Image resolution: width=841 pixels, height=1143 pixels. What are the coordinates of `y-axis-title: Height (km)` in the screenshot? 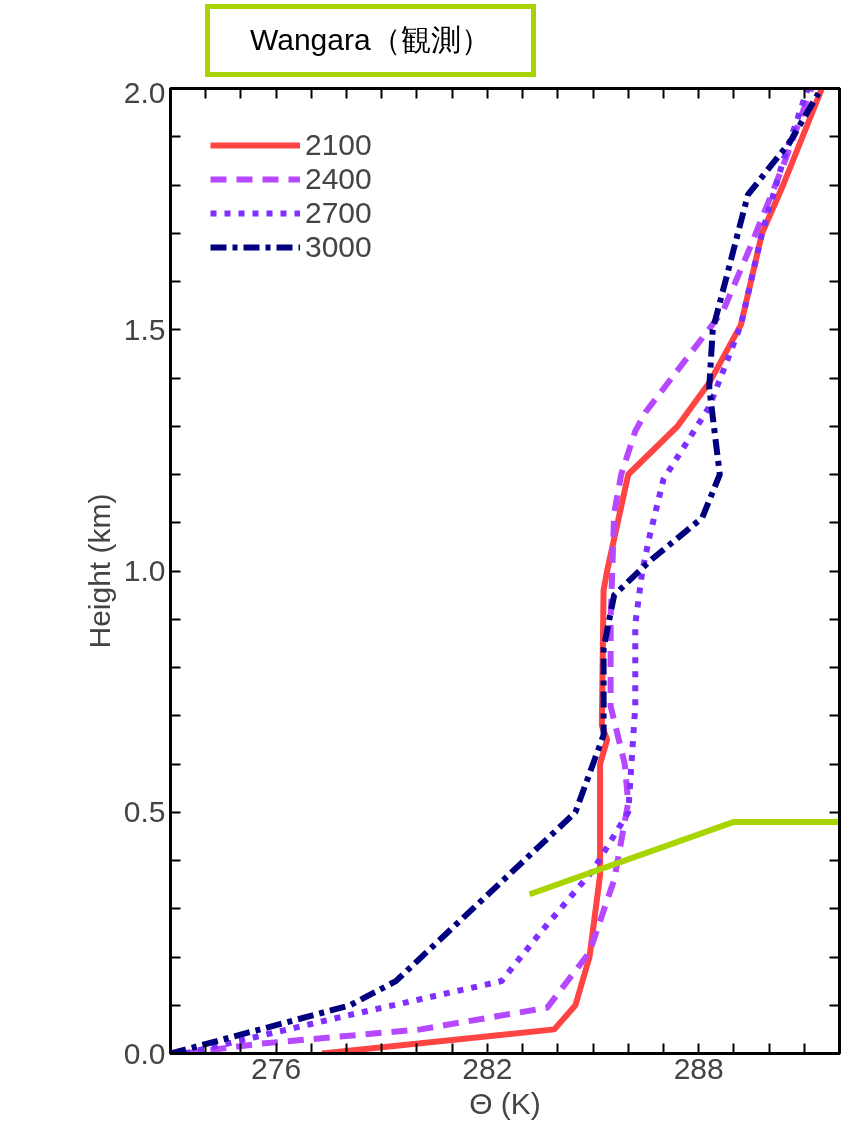 It's located at (99, 571).